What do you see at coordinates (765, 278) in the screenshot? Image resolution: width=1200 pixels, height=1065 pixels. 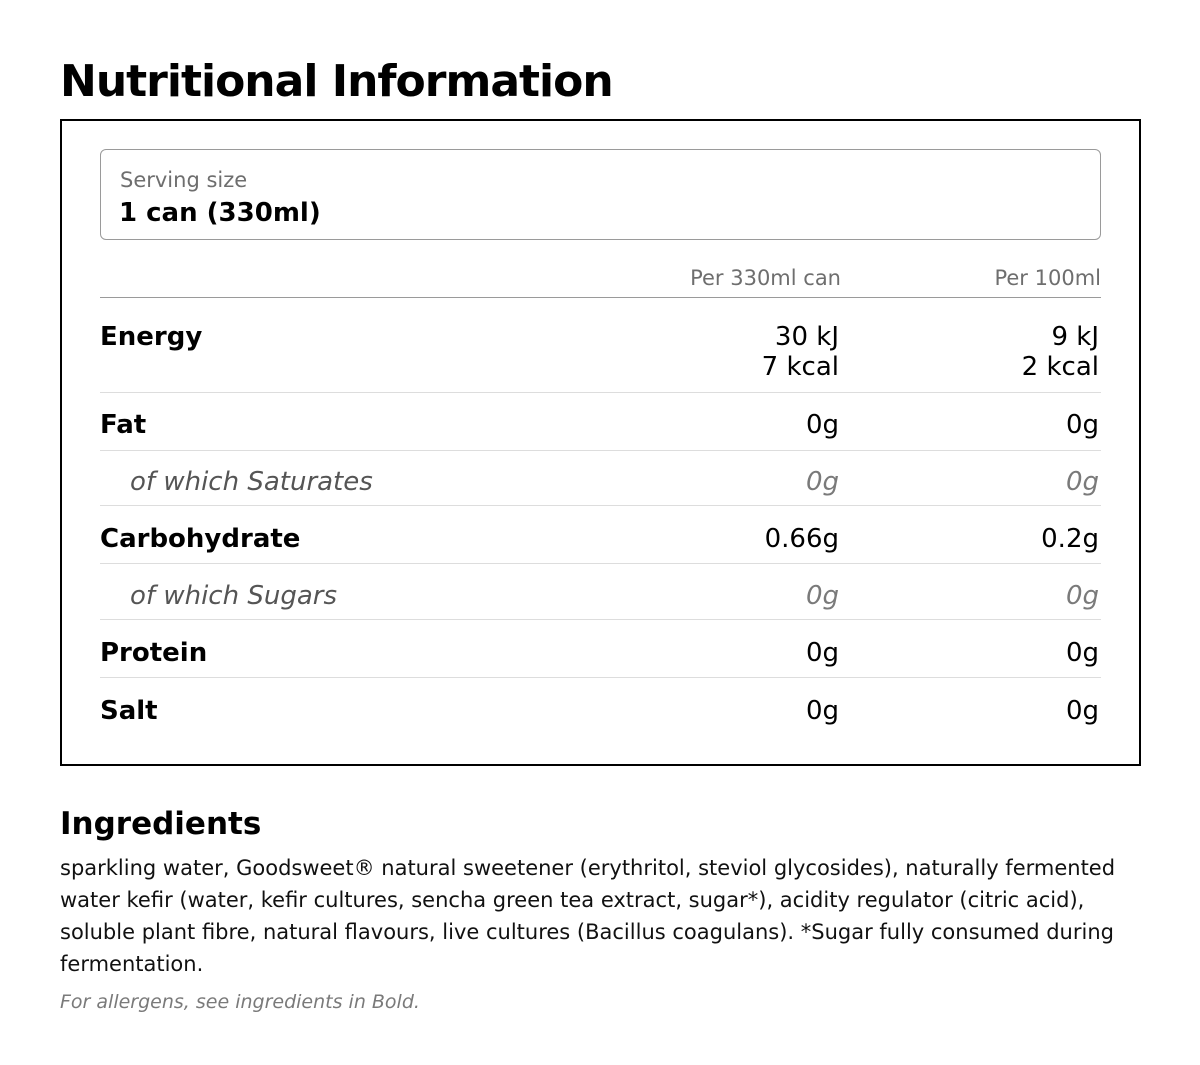 I see `column-header-per-can: Per 330ml can` at bounding box center [765, 278].